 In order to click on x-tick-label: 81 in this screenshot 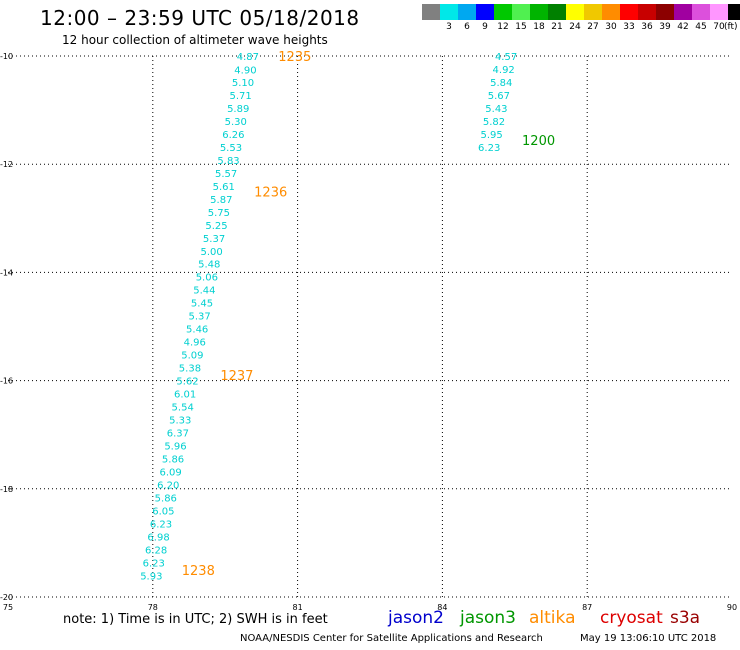, I will do `click(298, 607)`.